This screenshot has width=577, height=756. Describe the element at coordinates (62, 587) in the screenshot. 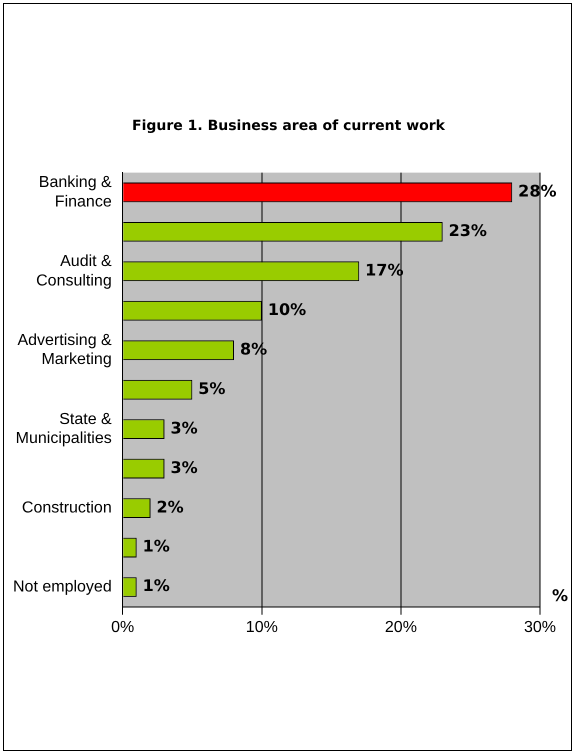

I see `y-tick-label: Not employed` at that location.